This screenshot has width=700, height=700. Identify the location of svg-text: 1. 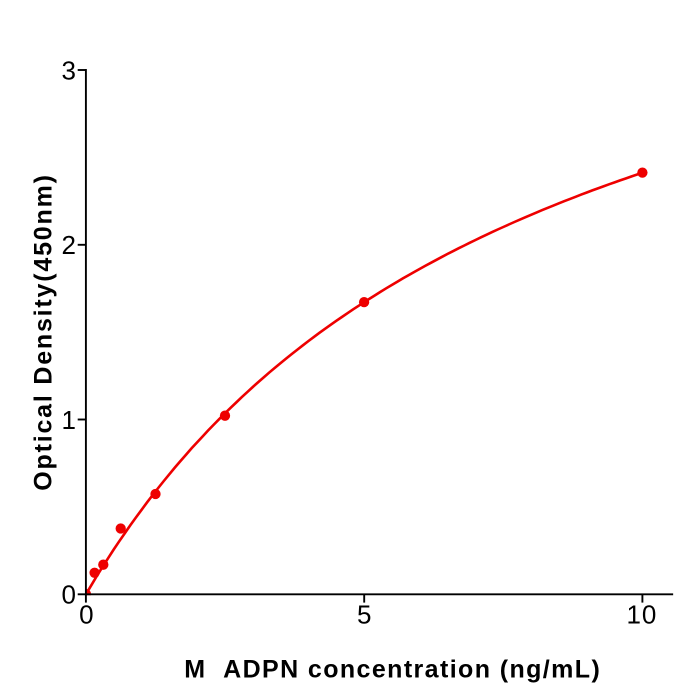
(69, 420).